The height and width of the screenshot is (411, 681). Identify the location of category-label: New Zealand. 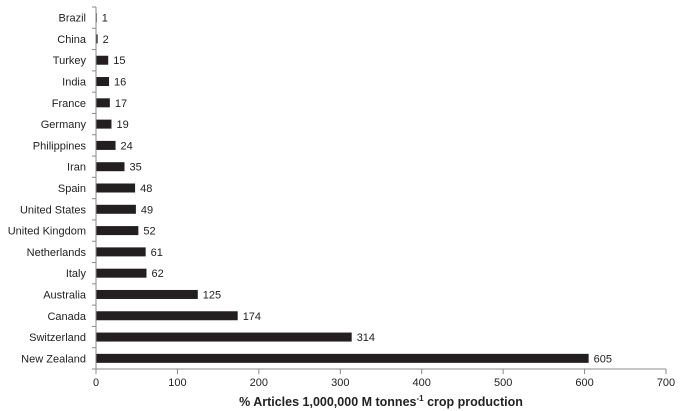
(53, 359).